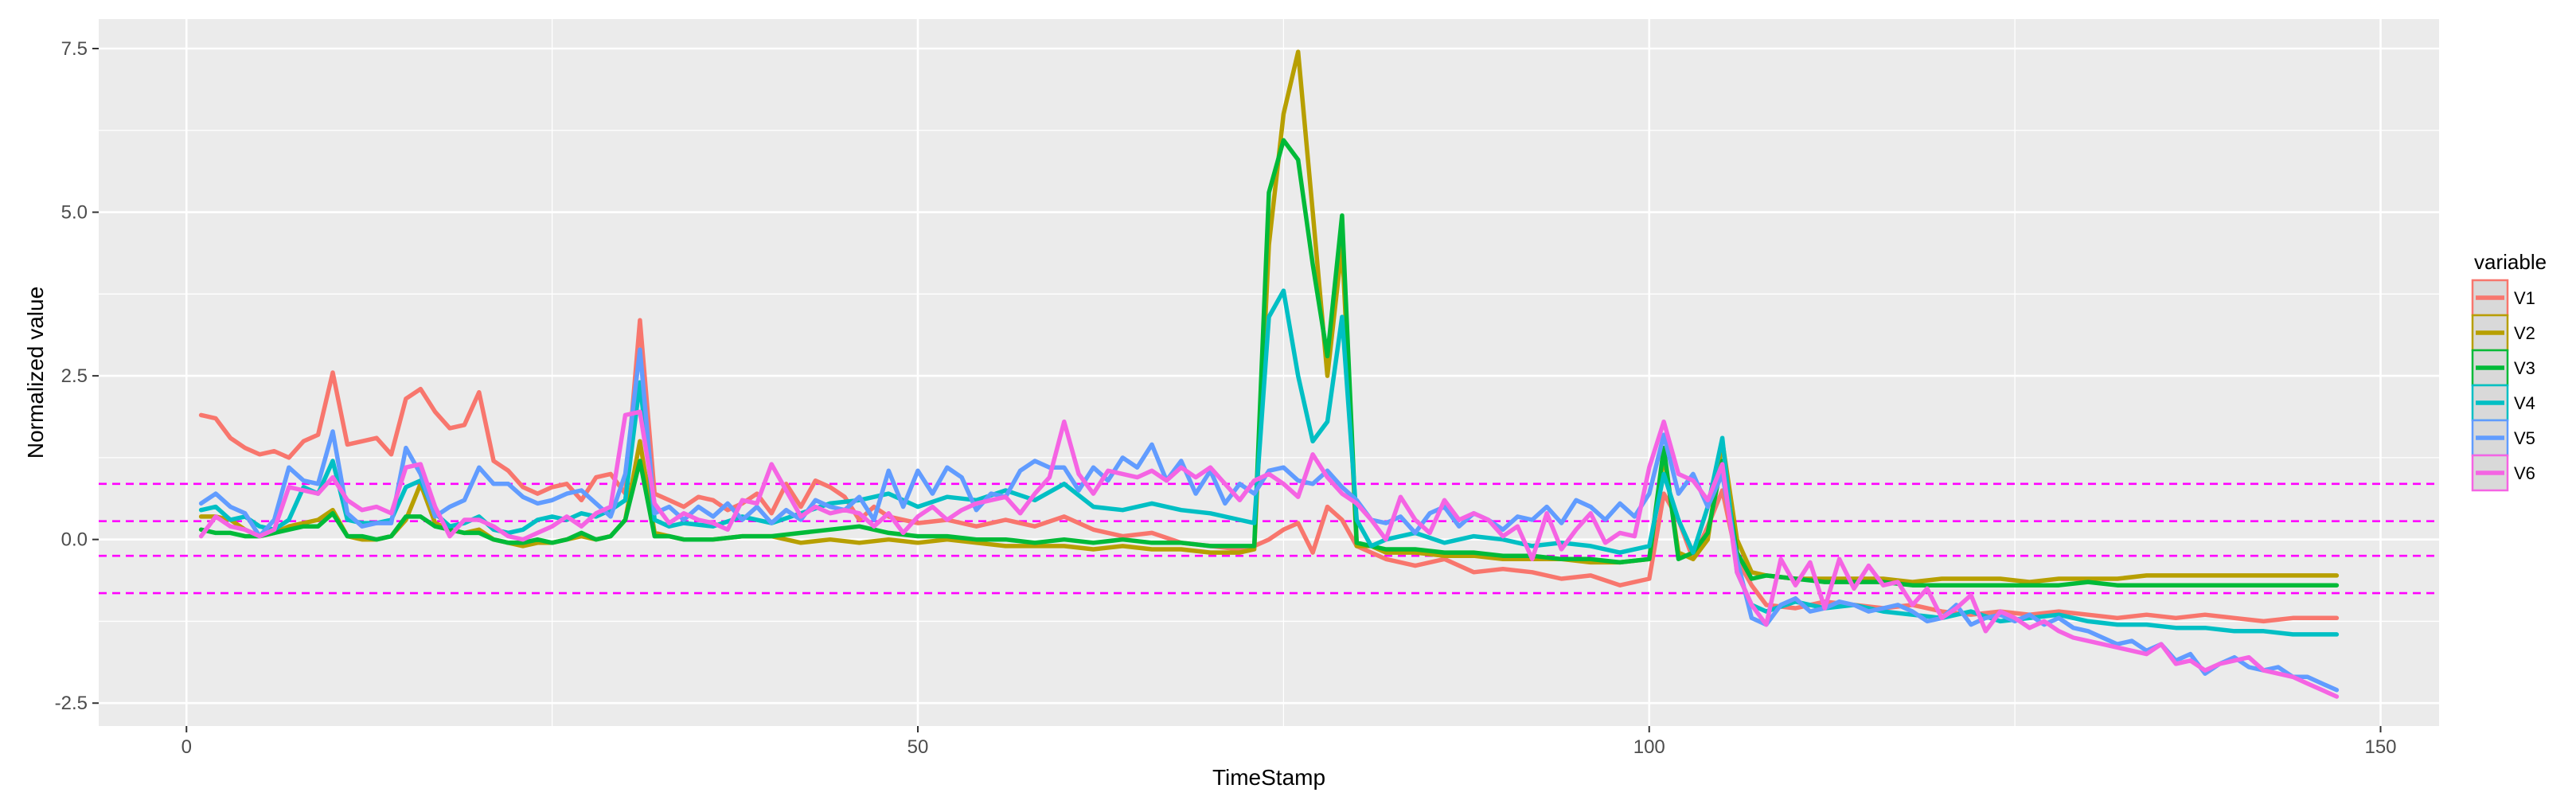 The width and height of the screenshot is (2576, 812). I want to click on y-tick-label: 0.0, so click(74, 540).